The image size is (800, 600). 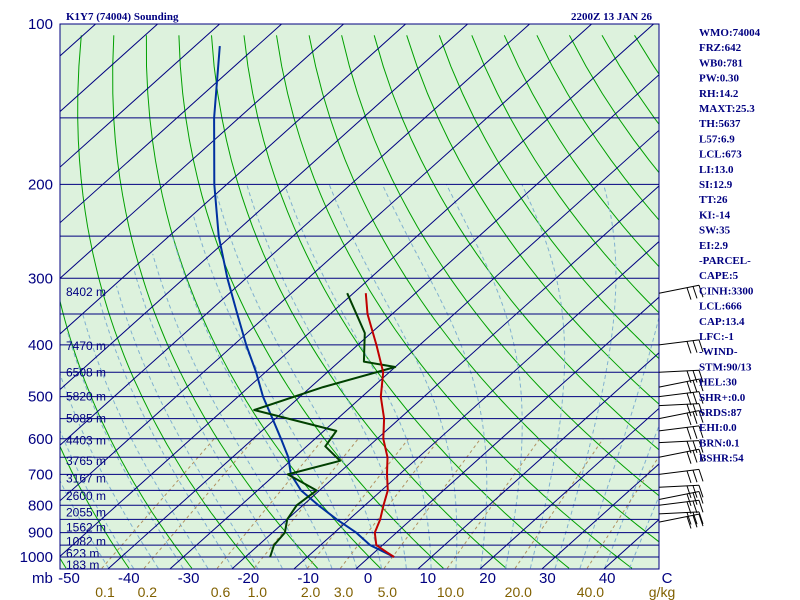 I want to click on sounding-index: HEL:30, so click(x=718, y=383).